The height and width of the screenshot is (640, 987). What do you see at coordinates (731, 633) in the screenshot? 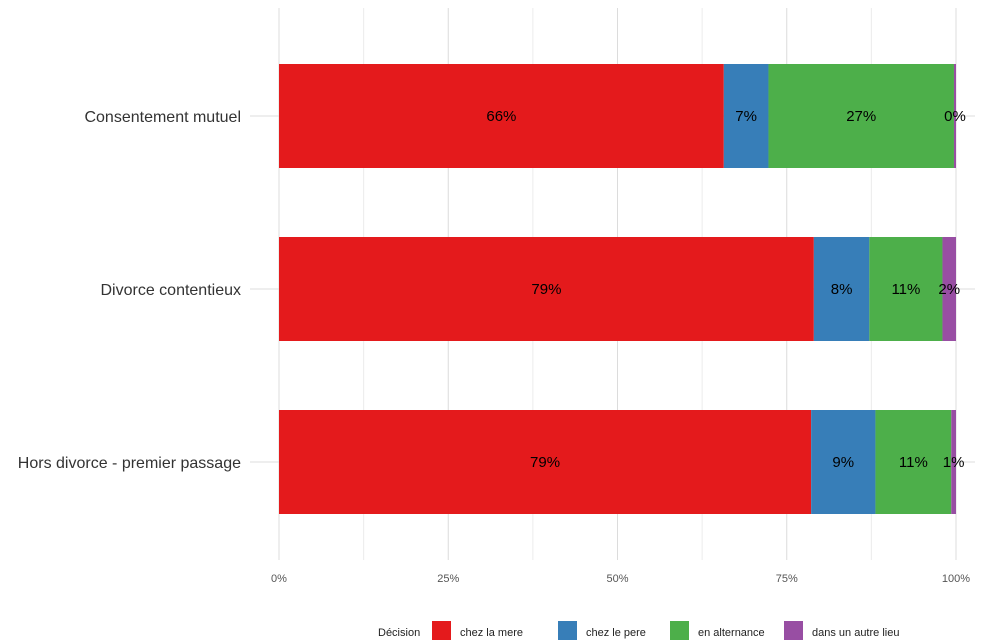
I see `legend-entry: en alternance` at bounding box center [731, 633].